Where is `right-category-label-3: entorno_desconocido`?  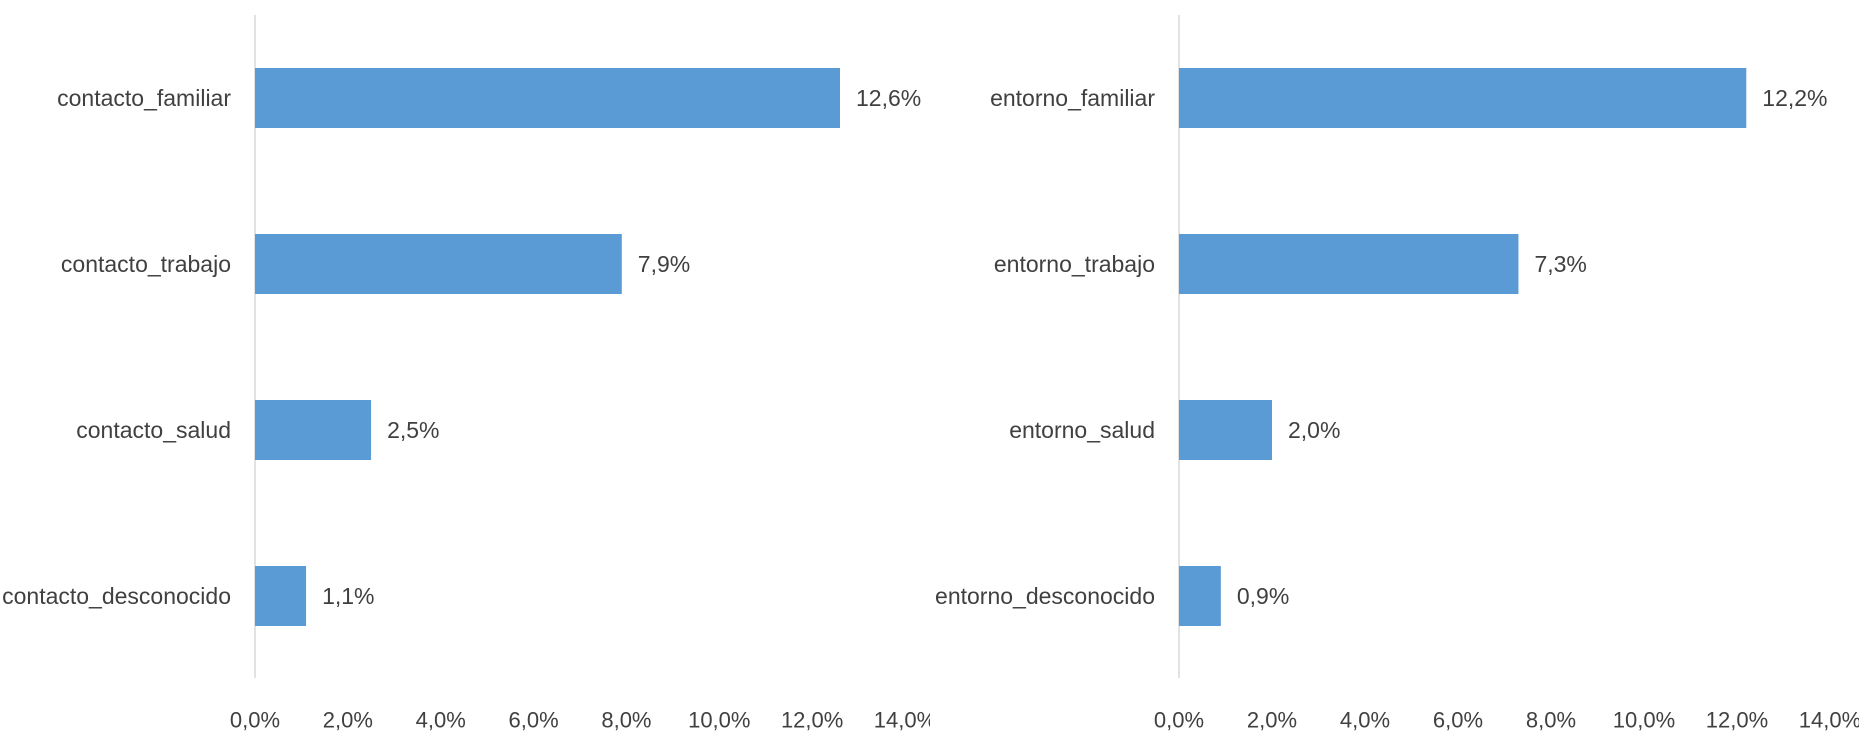 right-category-label-3: entorno_desconocido is located at coordinates (1045, 596).